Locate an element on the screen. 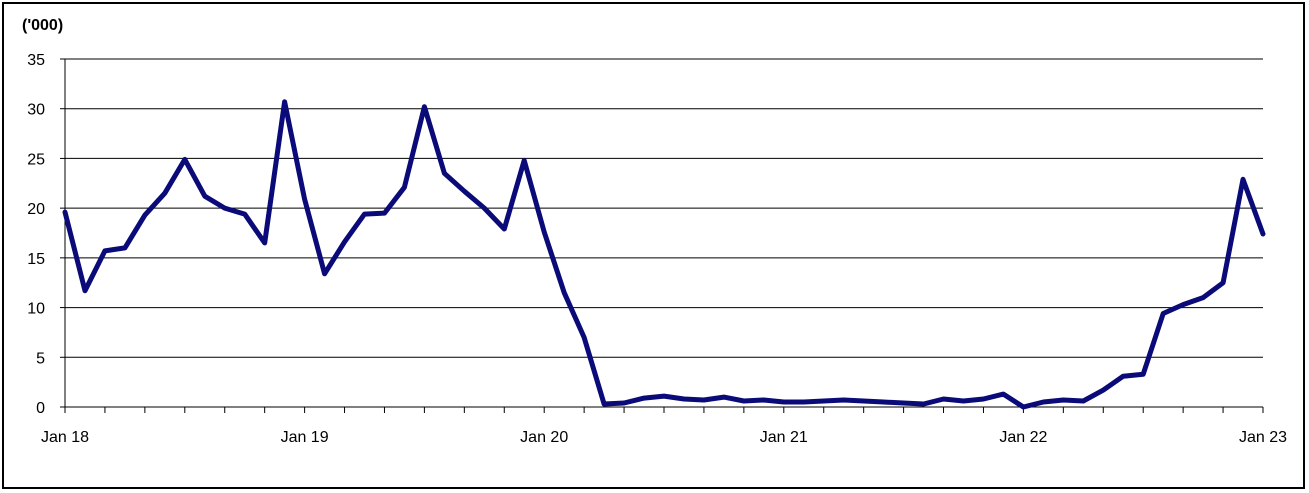 This screenshot has width=1309, height=493. y-tick-label: 5 is located at coordinates (40, 358).